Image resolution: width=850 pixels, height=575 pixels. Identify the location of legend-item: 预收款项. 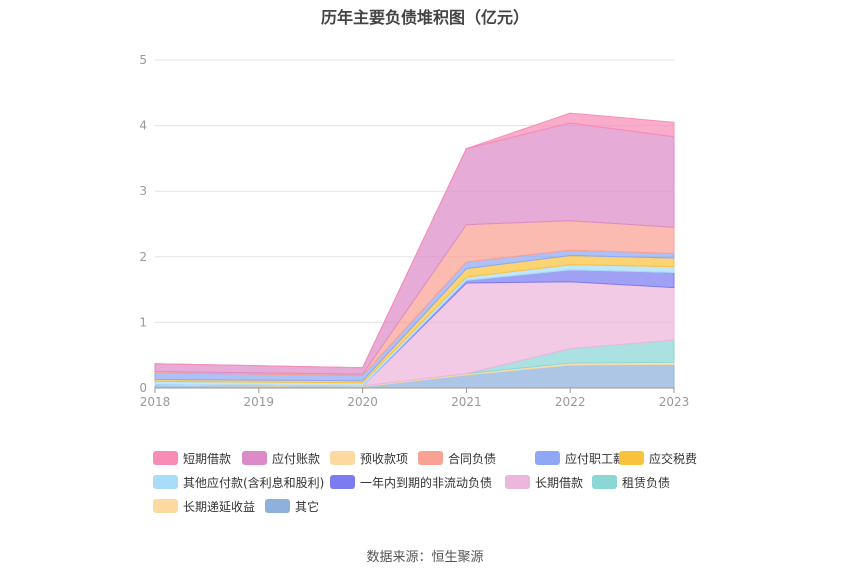
(369, 458).